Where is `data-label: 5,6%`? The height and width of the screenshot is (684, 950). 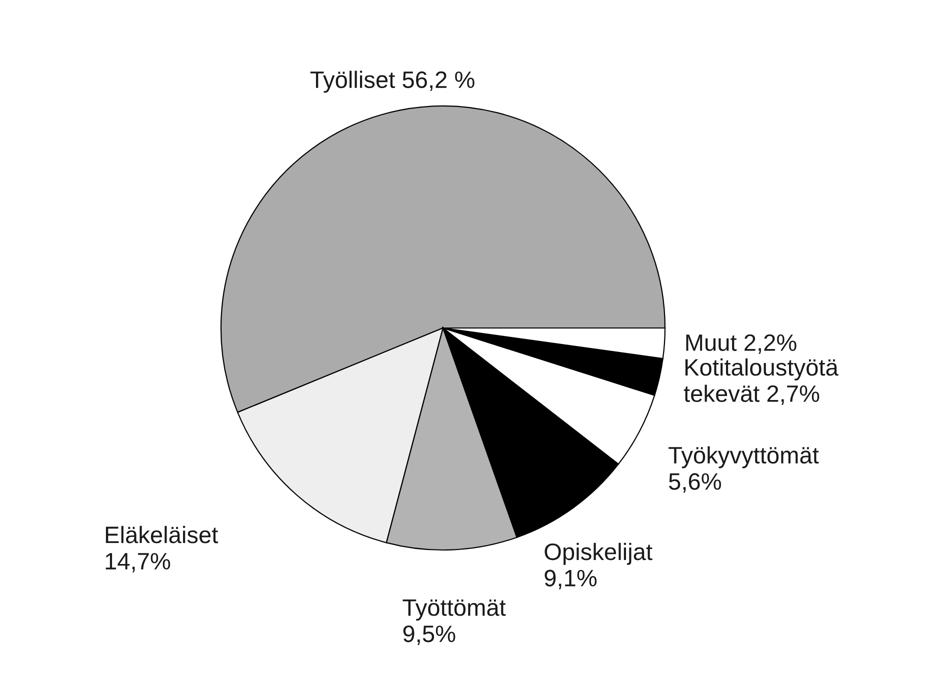 data-label: 5,6% is located at coordinates (695, 483).